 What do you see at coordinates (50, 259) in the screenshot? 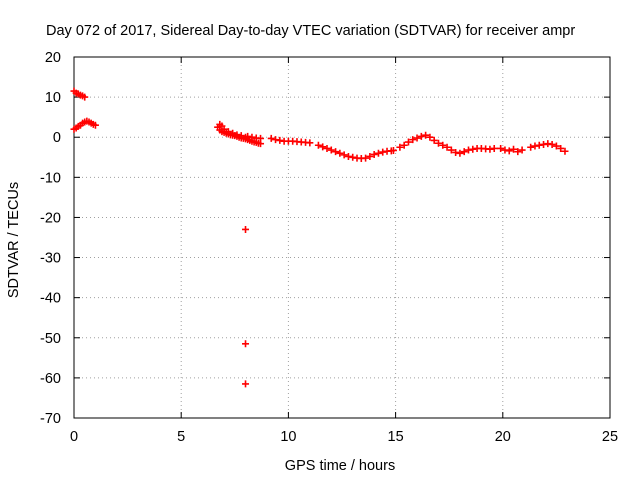
I see `y-tick-label: -30` at bounding box center [50, 259].